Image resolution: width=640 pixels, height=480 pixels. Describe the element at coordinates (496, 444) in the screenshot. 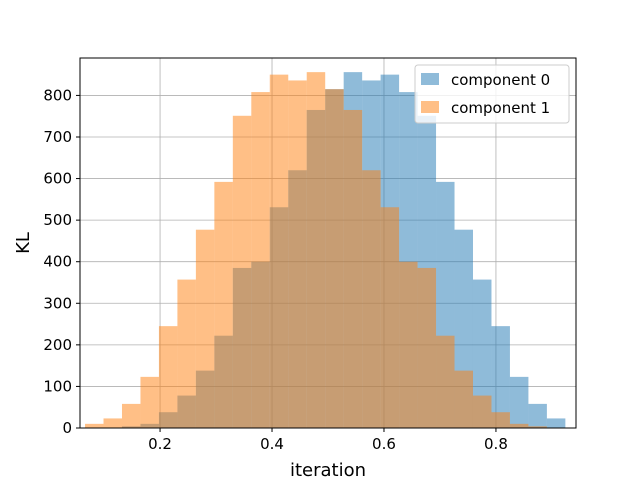

I see `x-tick-label: 0.8` at that location.